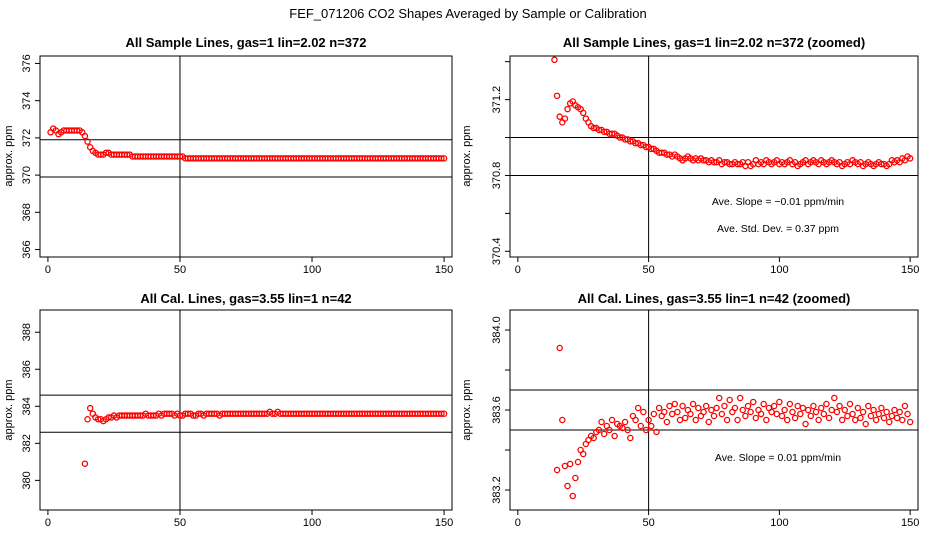 Image resolution: width=936 pixels, height=540 pixels. What do you see at coordinates (497, 410) in the screenshot?
I see `y-tick-label: 383.6` at bounding box center [497, 410].